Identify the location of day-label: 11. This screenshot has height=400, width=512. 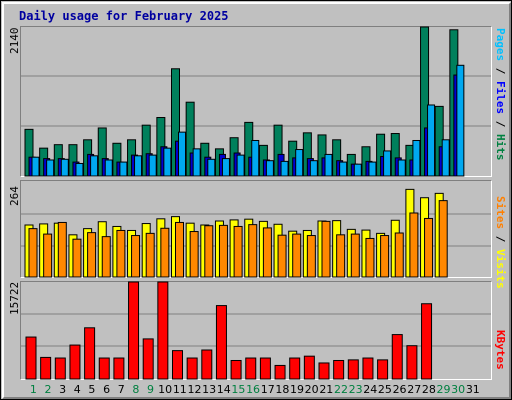
(179, 389).